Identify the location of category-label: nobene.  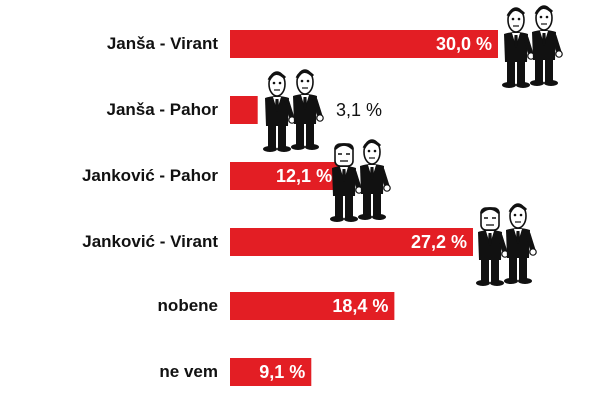
(187, 305).